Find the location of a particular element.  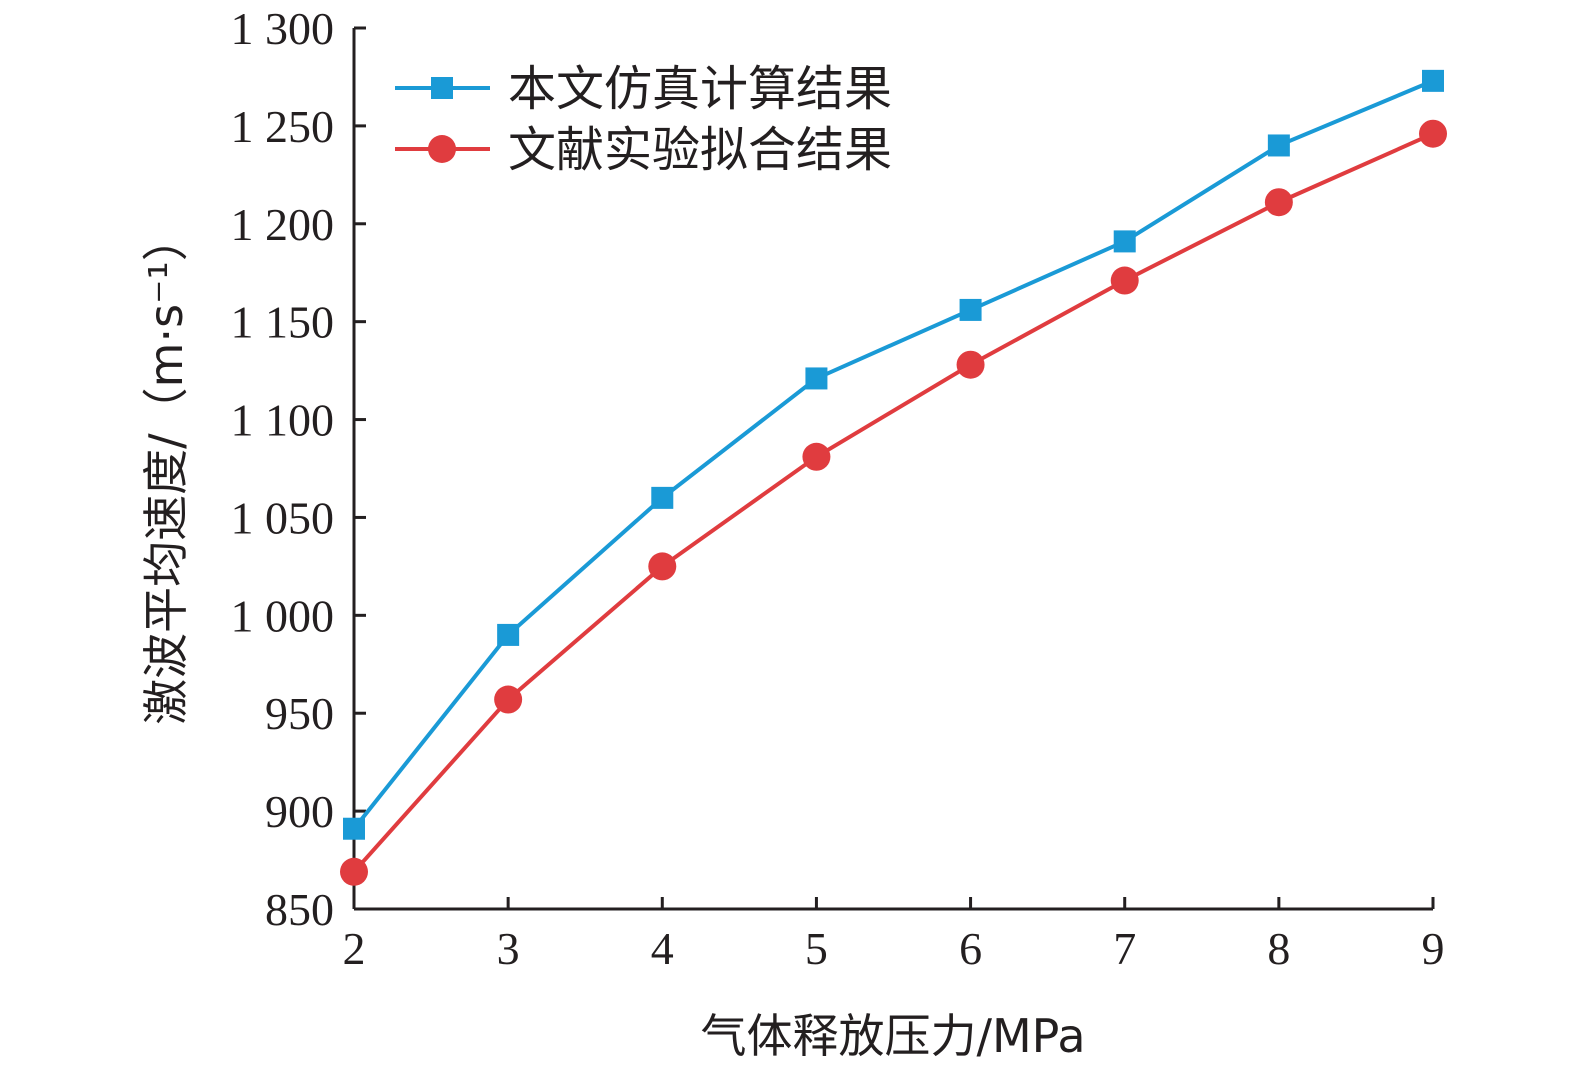

legend-label: 文献实验拟合结果 is located at coordinates (700, 150).